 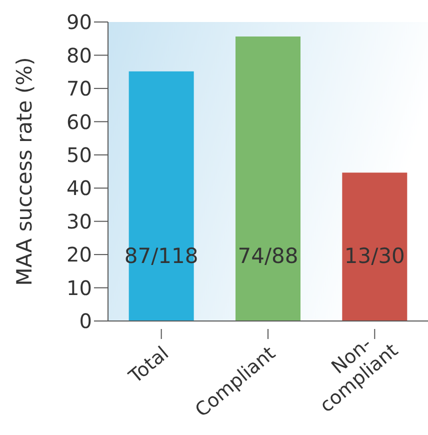 What do you see at coordinates (79, 254) in the screenshot?
I see `y-tick-label: 20` at bounding box center [79, 254].